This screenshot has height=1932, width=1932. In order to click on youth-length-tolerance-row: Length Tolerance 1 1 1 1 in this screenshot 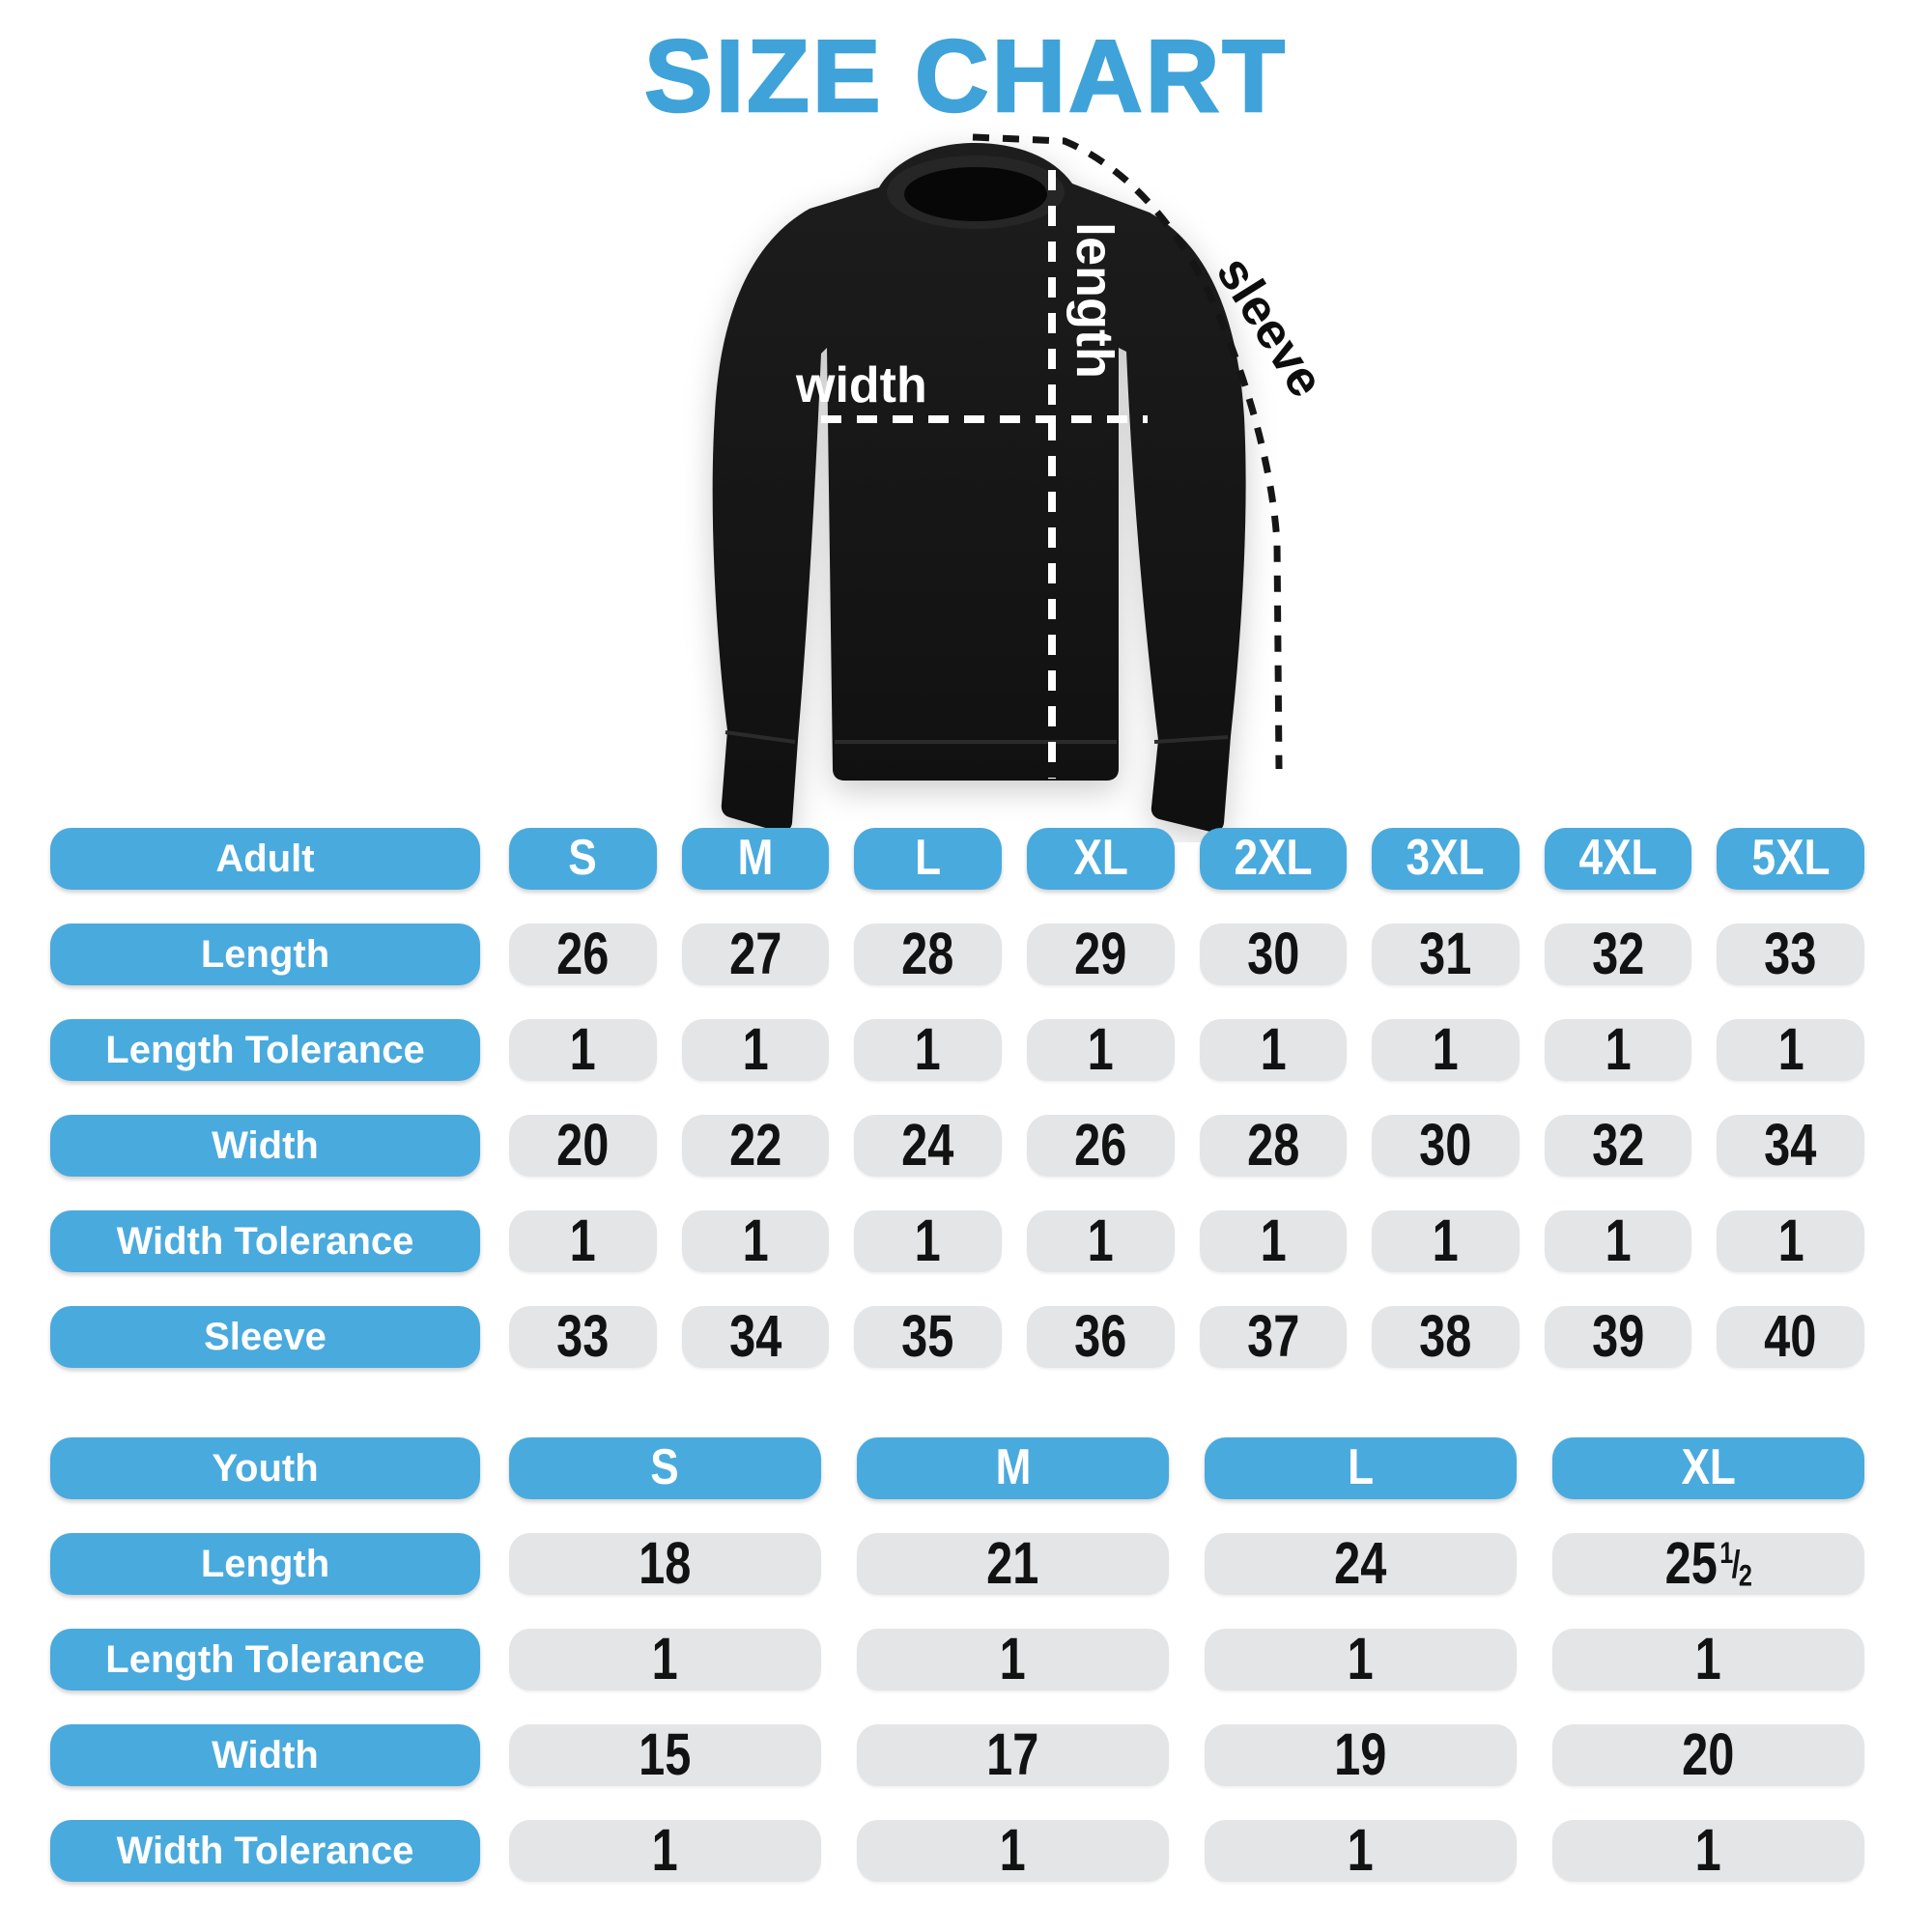, I will do `click(957, 1659)`.